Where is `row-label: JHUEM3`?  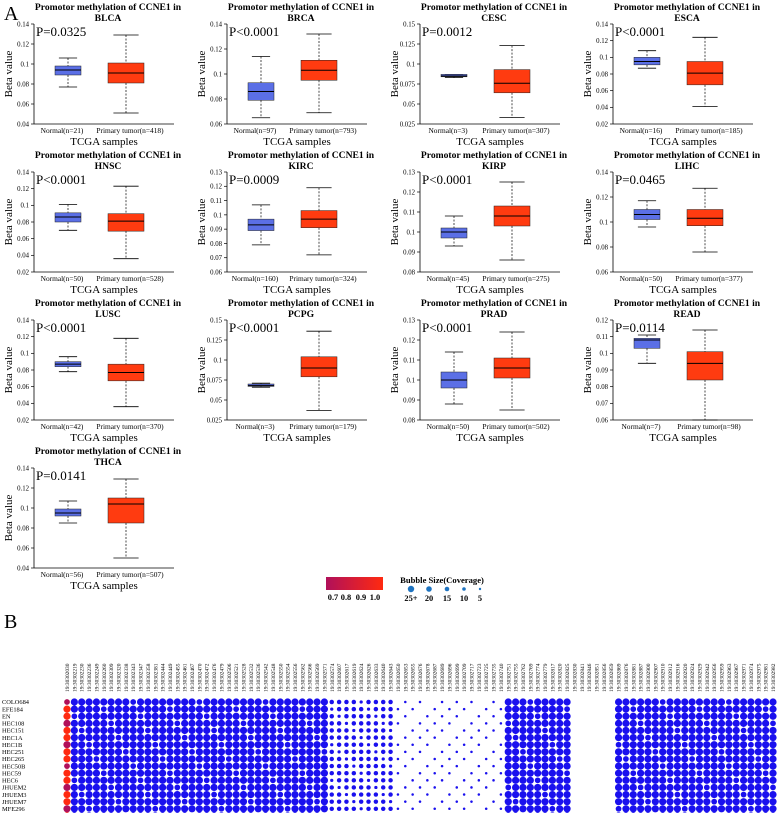 row-label: JHUEM3 is located at coordinates (14, 795).